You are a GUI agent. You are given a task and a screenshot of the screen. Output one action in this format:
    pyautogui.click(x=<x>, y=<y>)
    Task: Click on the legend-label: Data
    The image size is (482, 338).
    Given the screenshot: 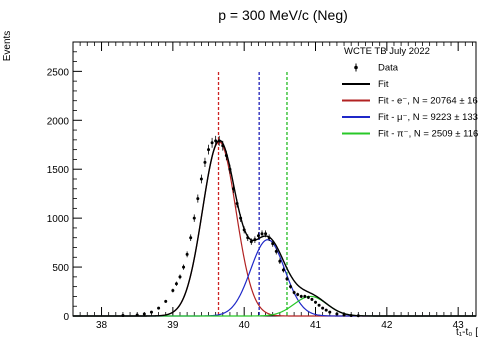 What is the action you would take?
    pyautogui.click(x=388, y=68)
    